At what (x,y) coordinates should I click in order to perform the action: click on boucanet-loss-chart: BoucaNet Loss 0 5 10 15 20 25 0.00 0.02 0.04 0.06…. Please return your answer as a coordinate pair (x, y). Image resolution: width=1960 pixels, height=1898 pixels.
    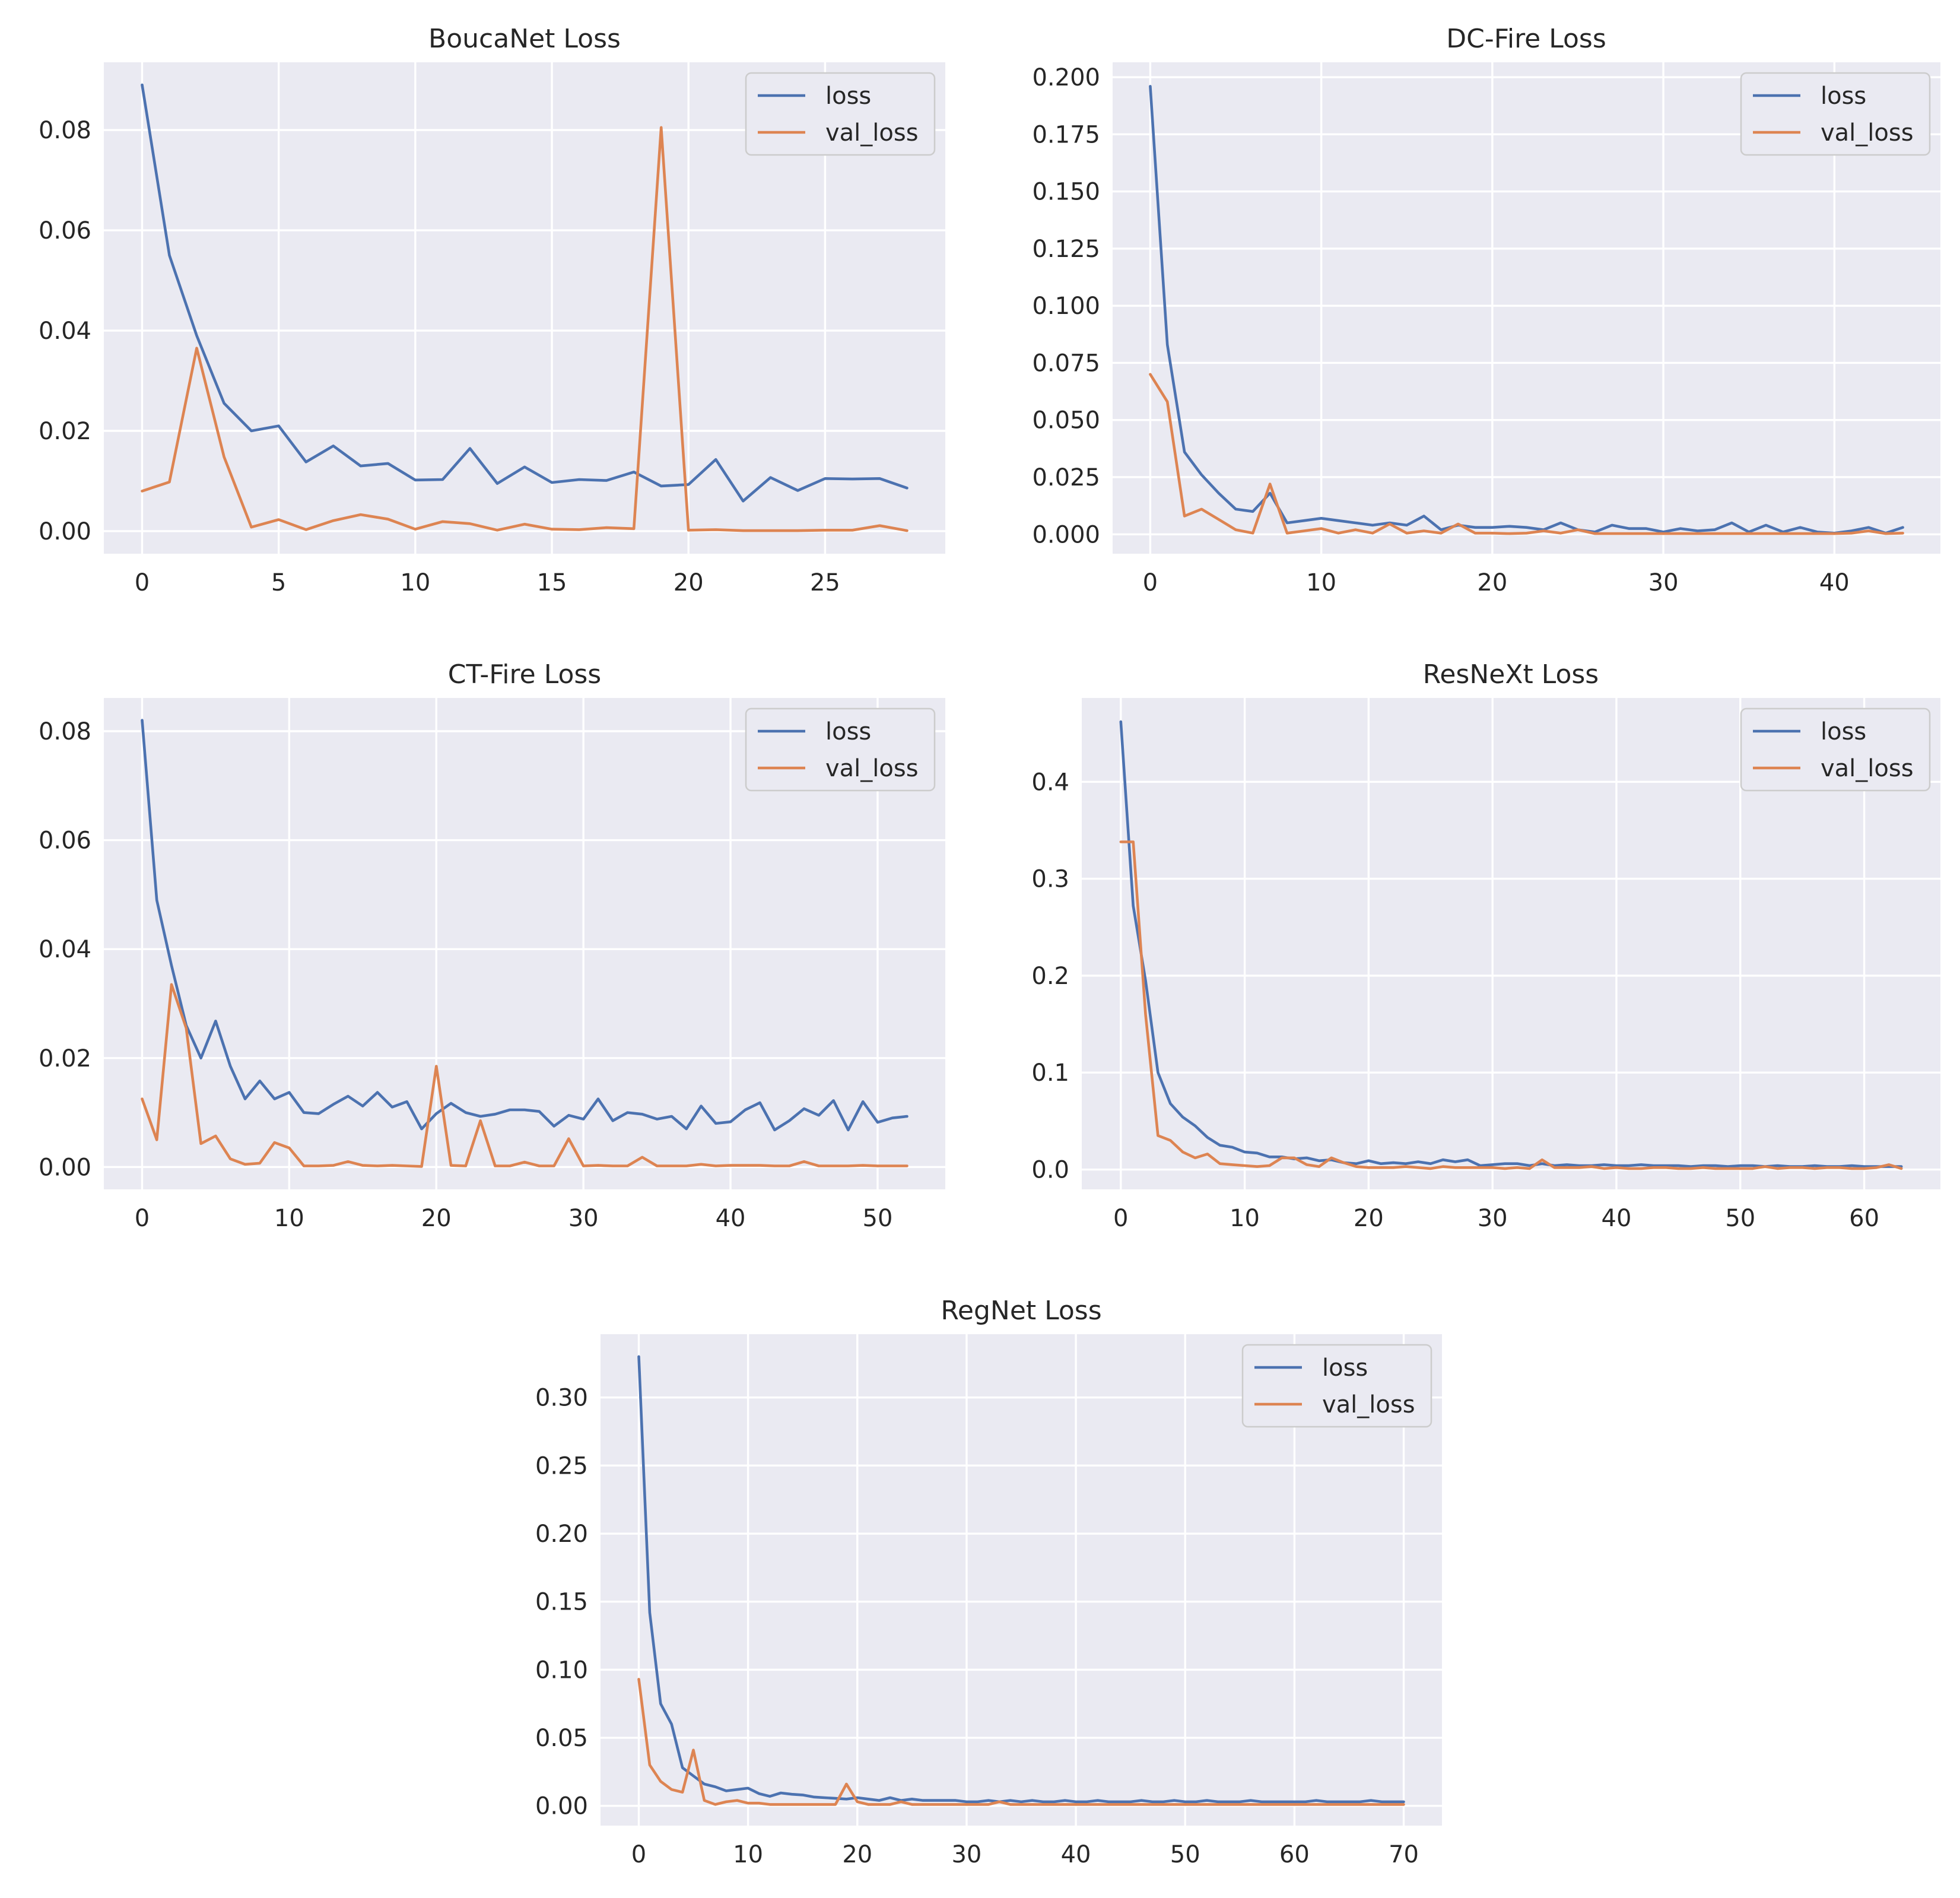
    Looking at the image, I should click on (492, 310).